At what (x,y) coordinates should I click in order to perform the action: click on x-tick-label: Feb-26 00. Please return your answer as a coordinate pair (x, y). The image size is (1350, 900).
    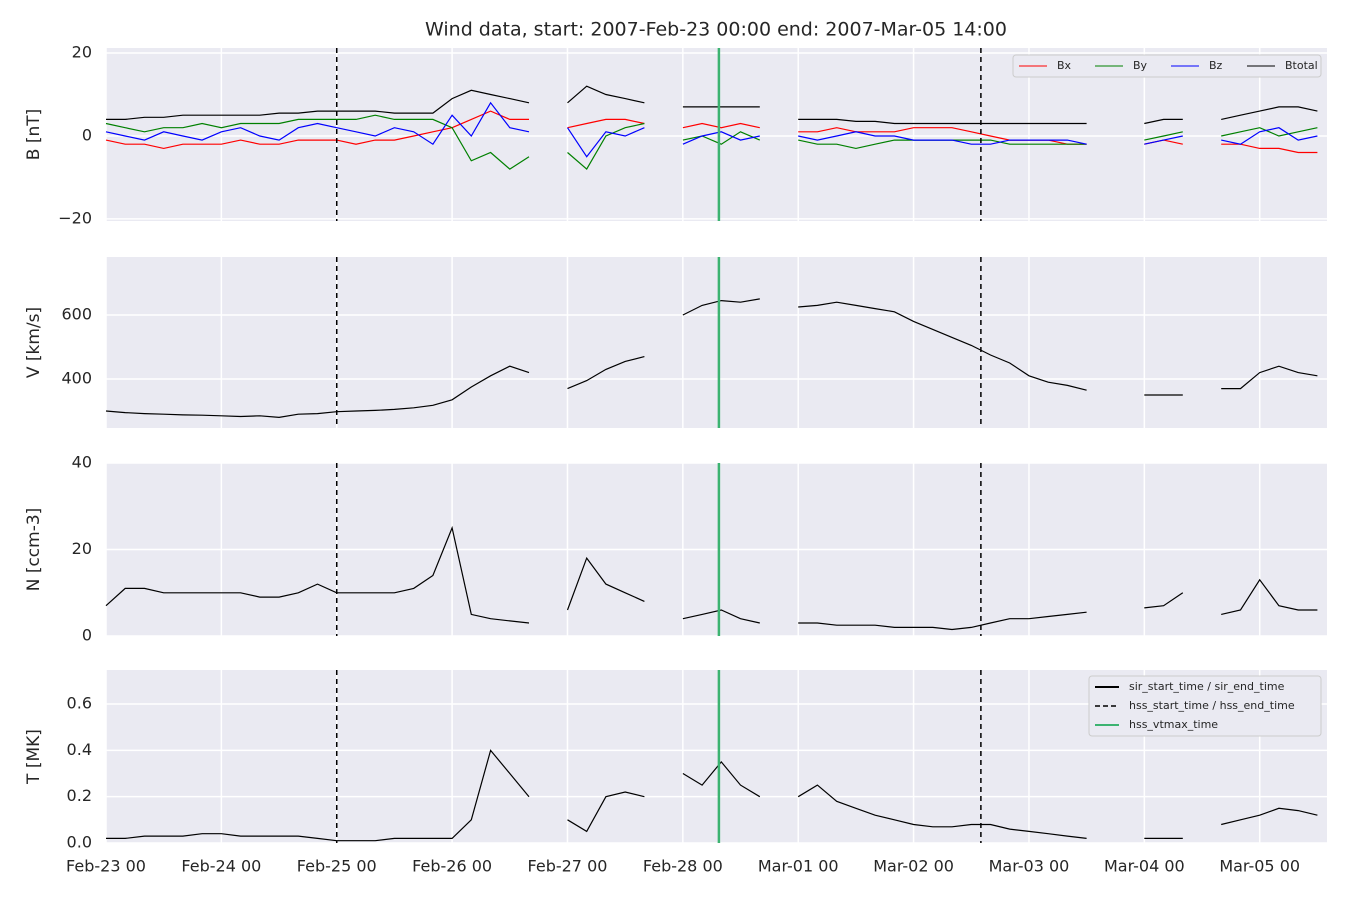
    Looking at the image, I should click on (452, 866).